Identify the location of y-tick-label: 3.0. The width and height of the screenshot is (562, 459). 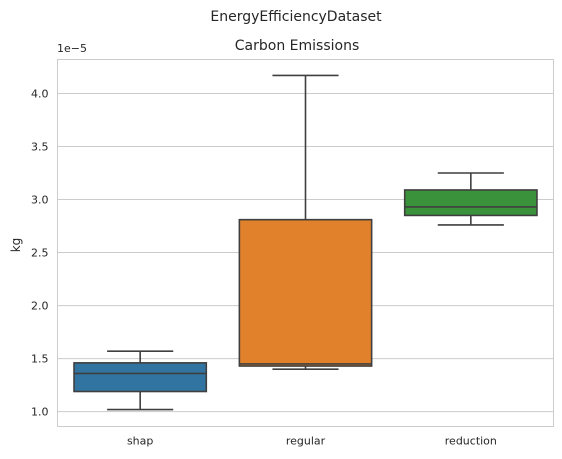
(40, 200).